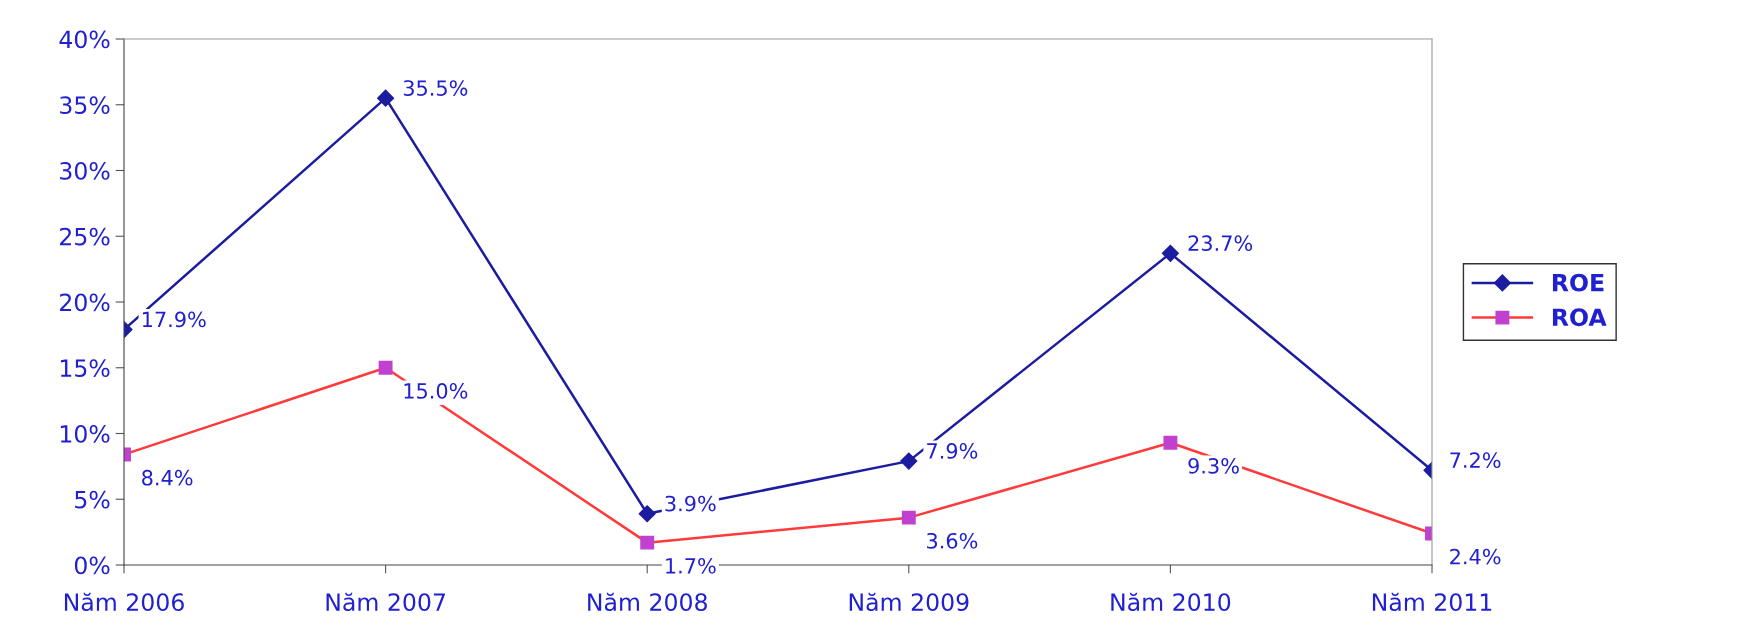 Image resolution: width=1761 pixels, height=639 pixels. Describe the element at coordinates (124, 602) in the screenshot. I see `x-tick-label: Năm 2006` at that location.